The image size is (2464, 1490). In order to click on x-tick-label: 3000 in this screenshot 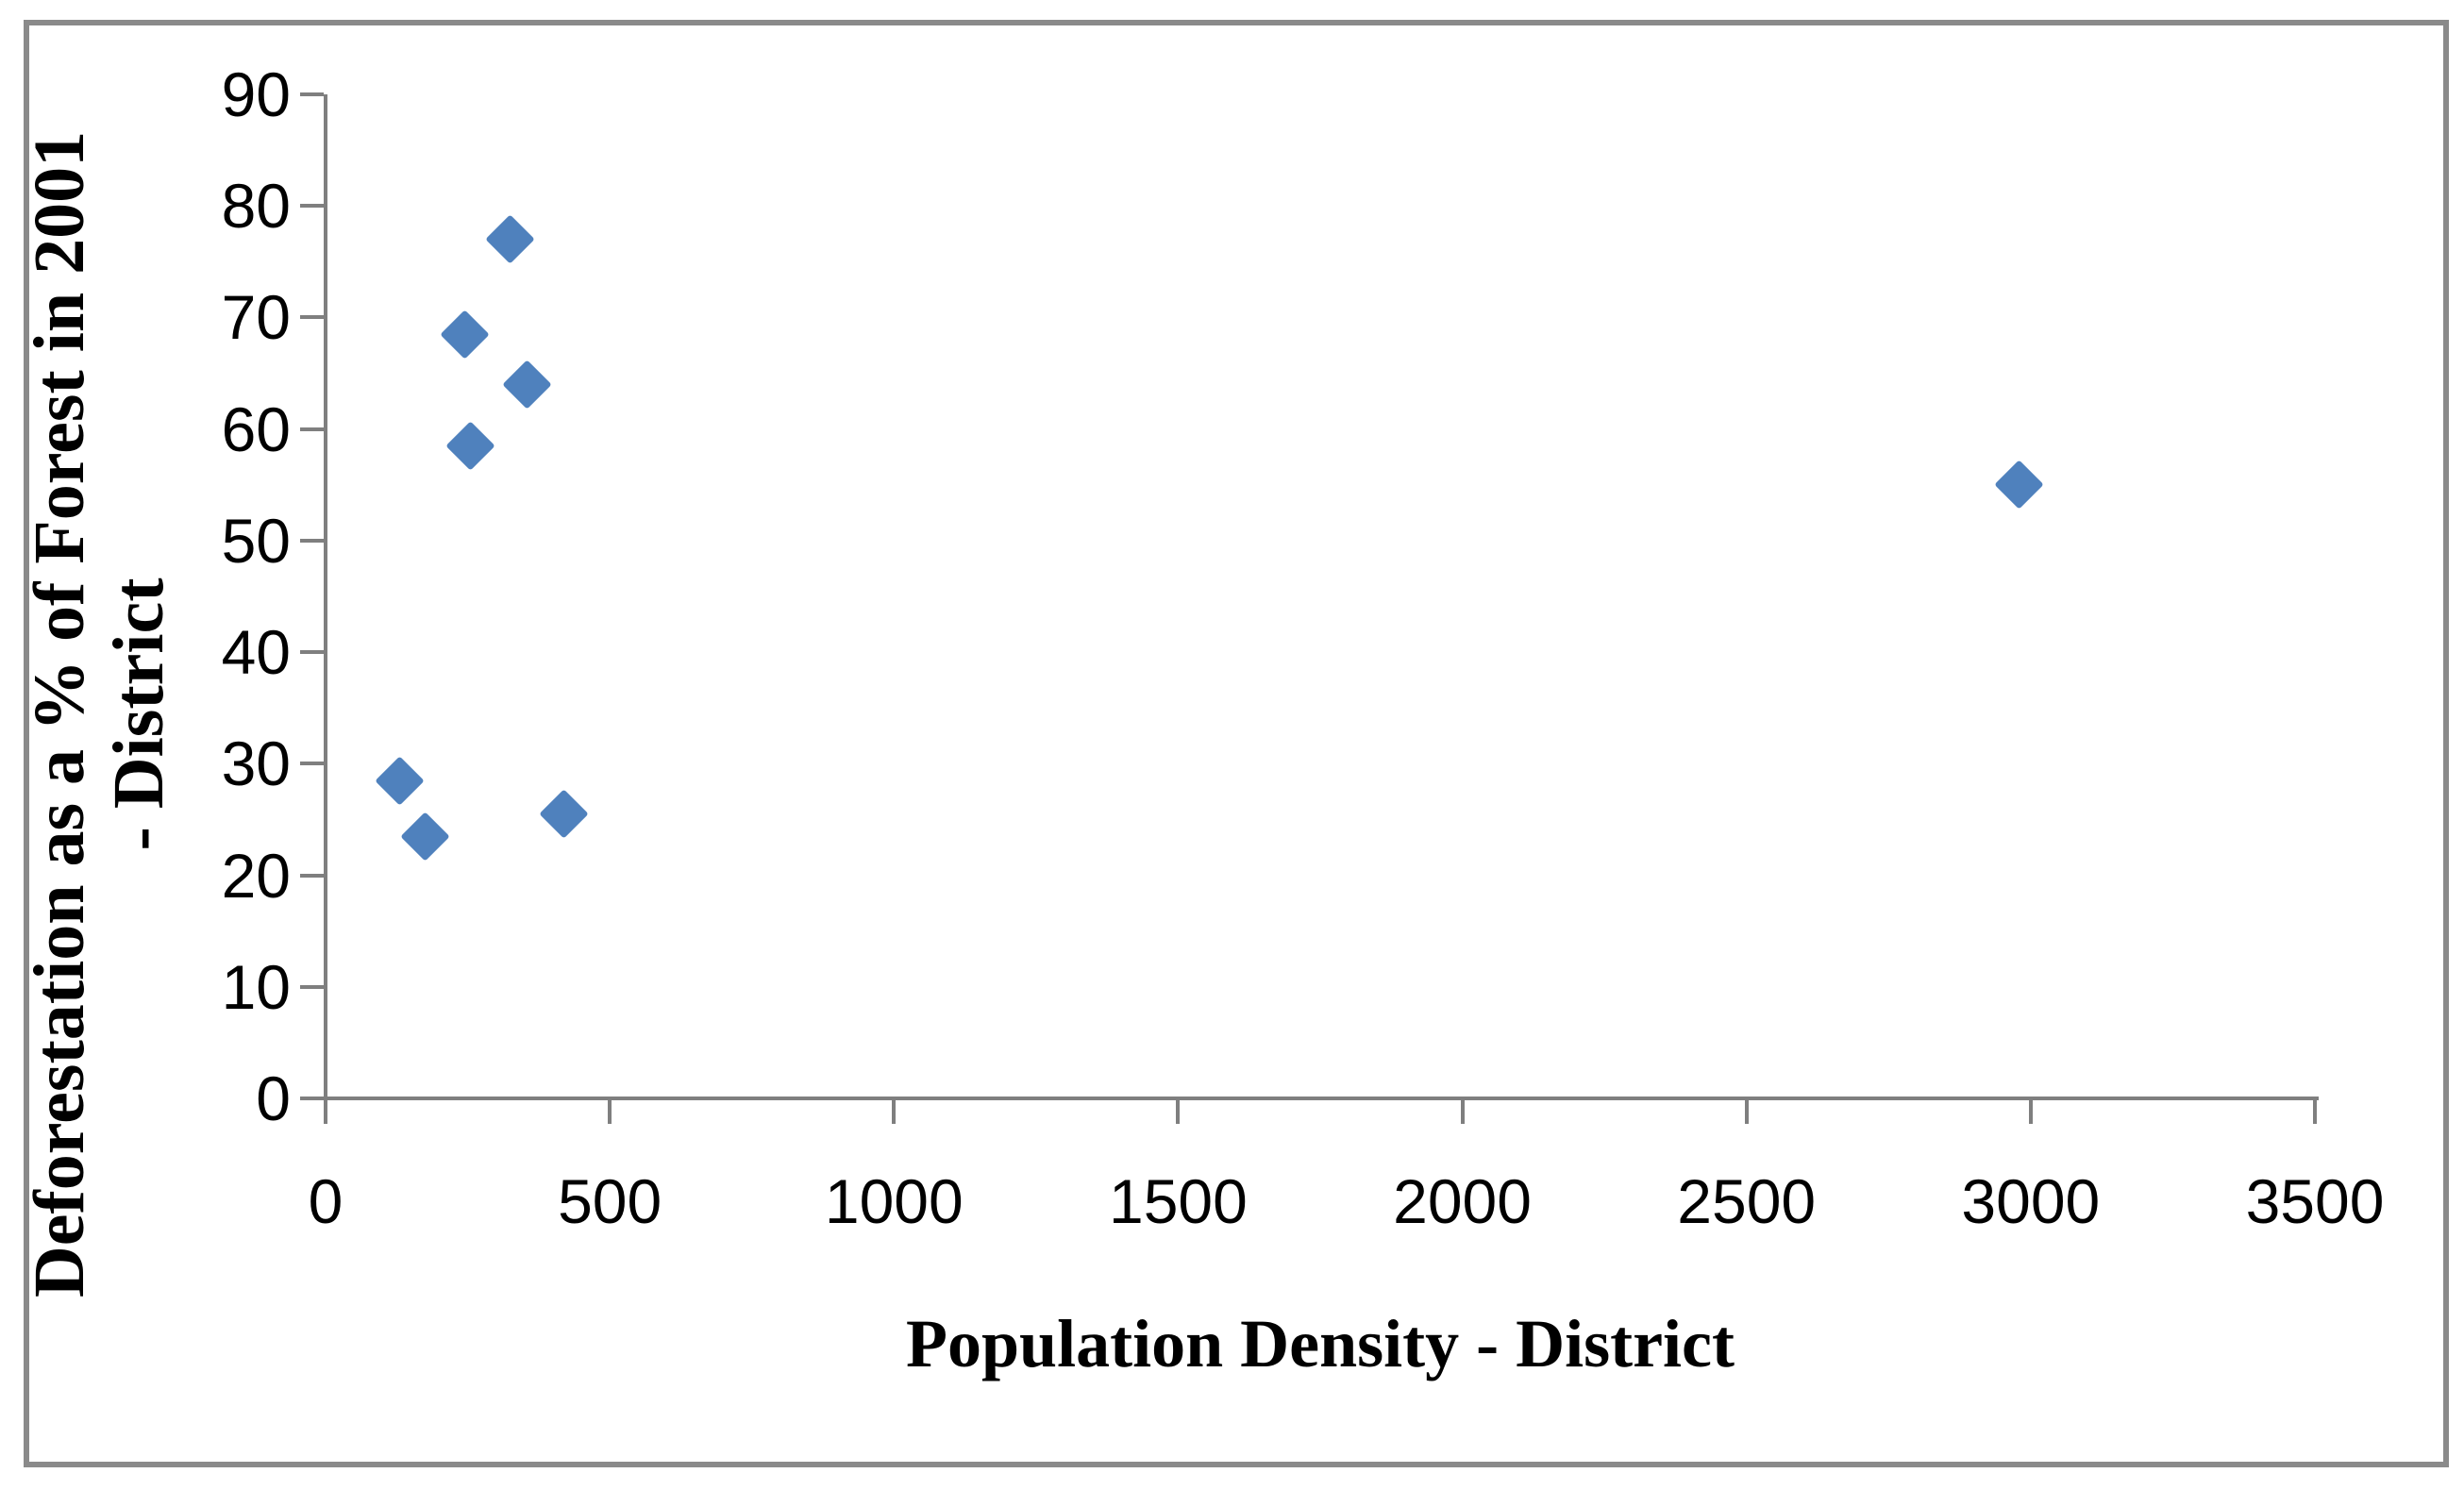, I will do `click(2031, 1201)`.